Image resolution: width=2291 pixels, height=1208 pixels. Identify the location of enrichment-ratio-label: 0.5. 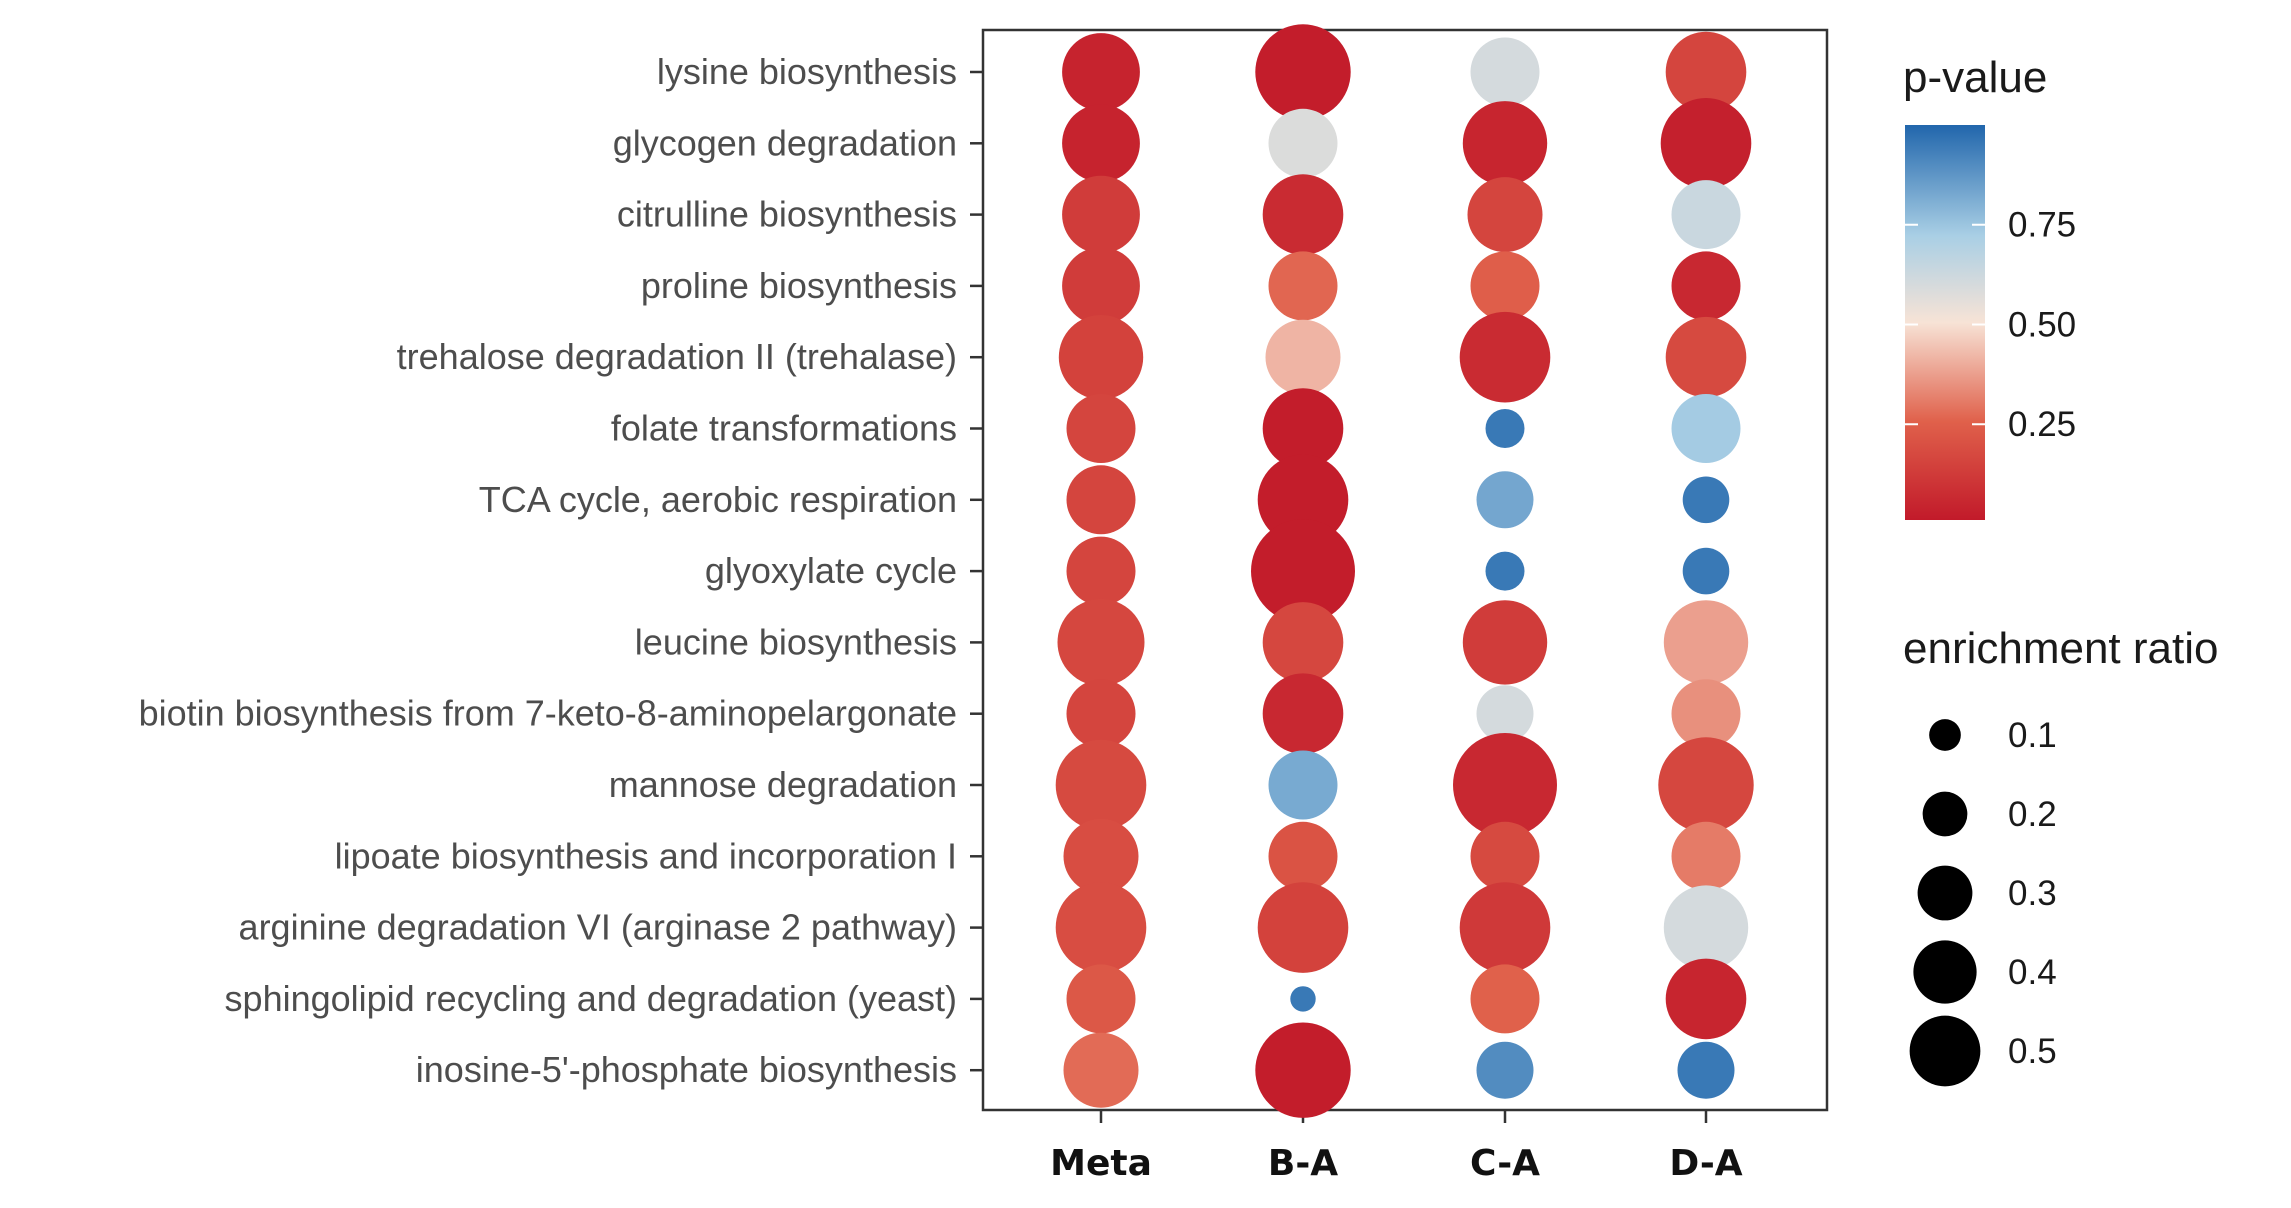
(2032, 1051).